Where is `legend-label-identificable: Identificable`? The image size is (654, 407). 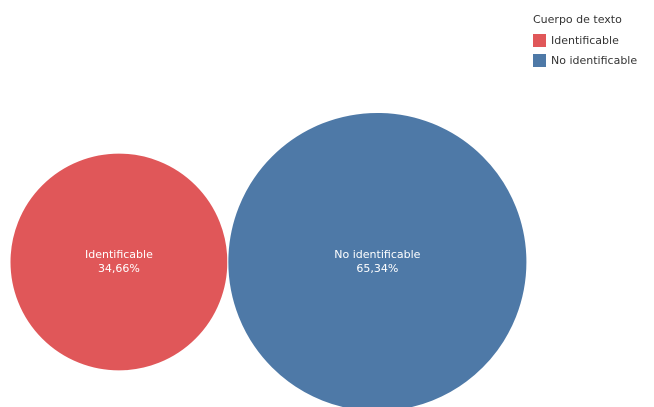
legend-label-identificable: Identificable is located at coordinates (585, 40).